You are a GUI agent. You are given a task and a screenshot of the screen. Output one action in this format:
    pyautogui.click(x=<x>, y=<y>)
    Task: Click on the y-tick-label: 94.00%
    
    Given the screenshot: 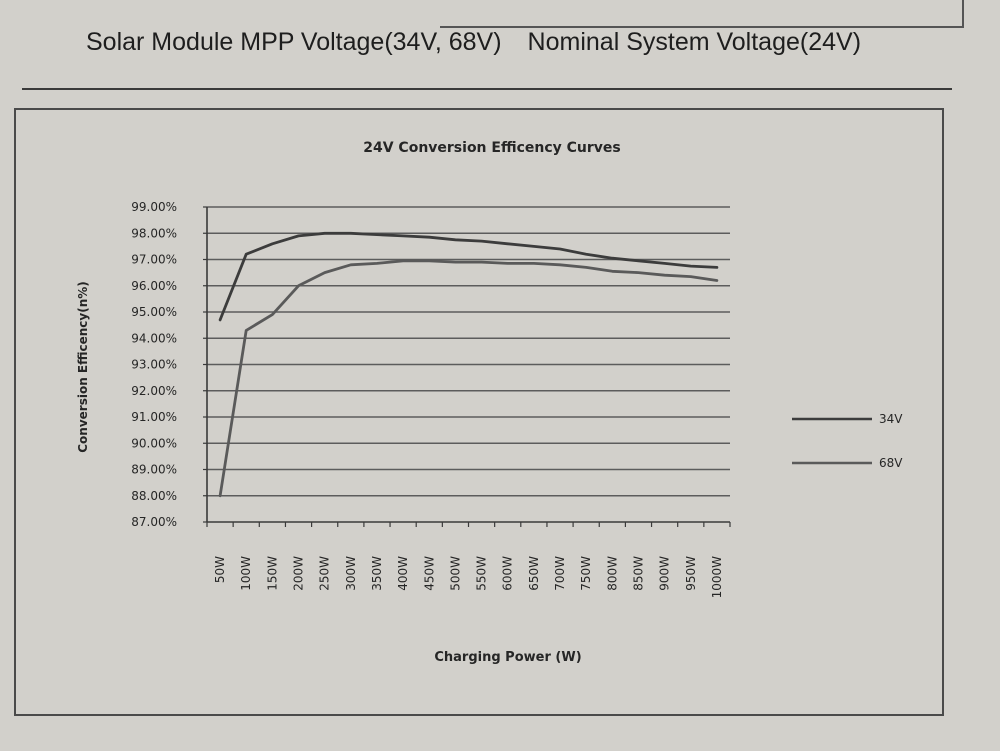 What is the action you would take?
    pyautogui.click(x=154, y=338)
    